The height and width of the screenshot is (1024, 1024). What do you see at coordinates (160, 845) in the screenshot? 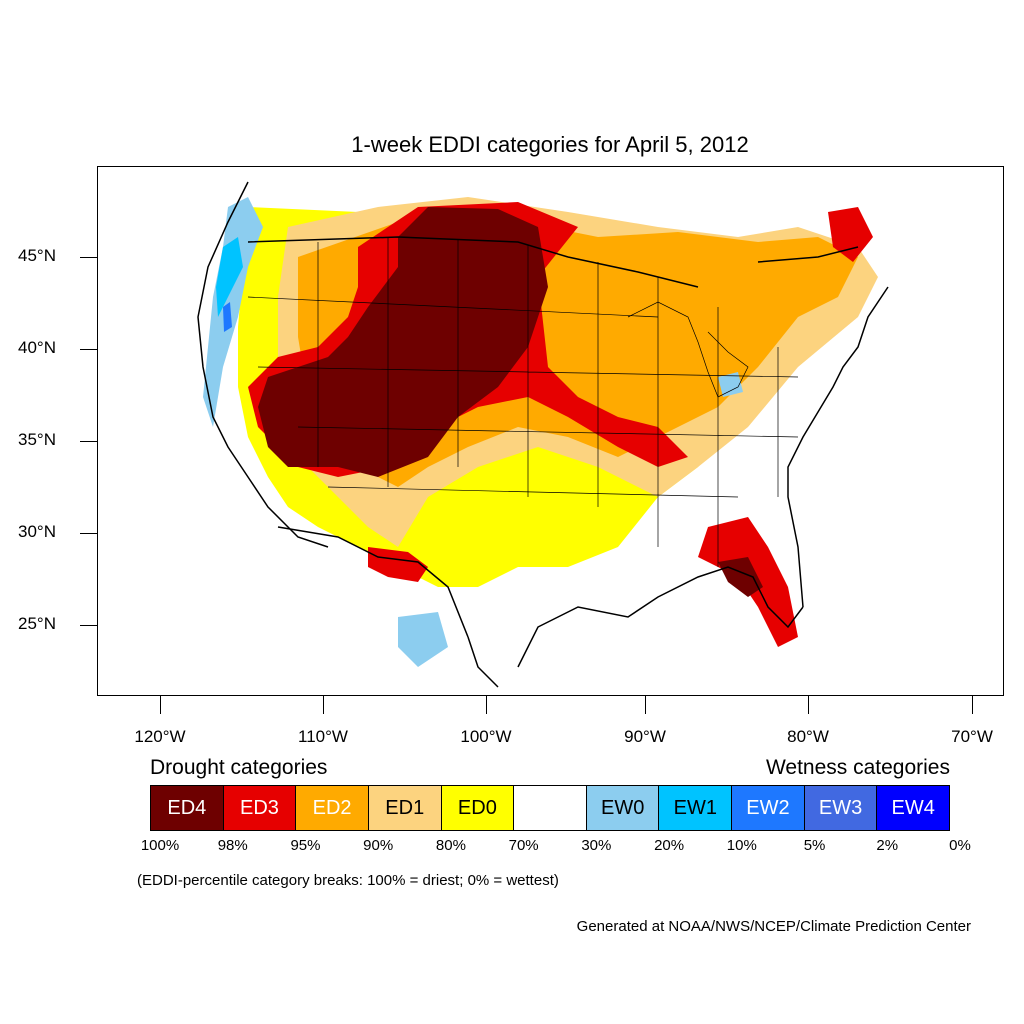
I see `percentile-label: 100%` at bounding box center [160, 845].